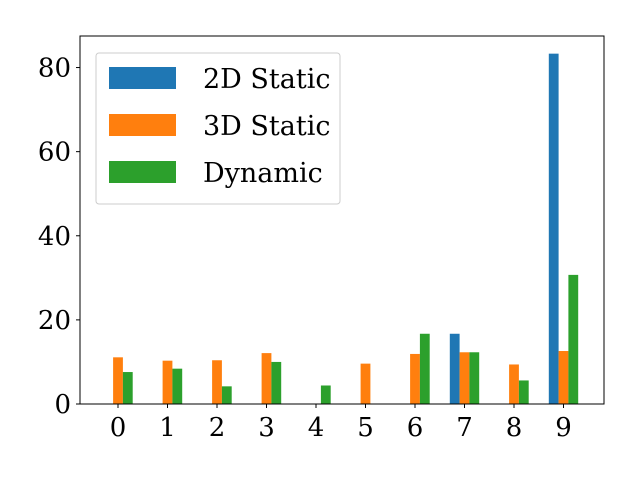 This screenshot has width=640, height=480. I want to click on x-tick-label: 8, so click(514, 428).